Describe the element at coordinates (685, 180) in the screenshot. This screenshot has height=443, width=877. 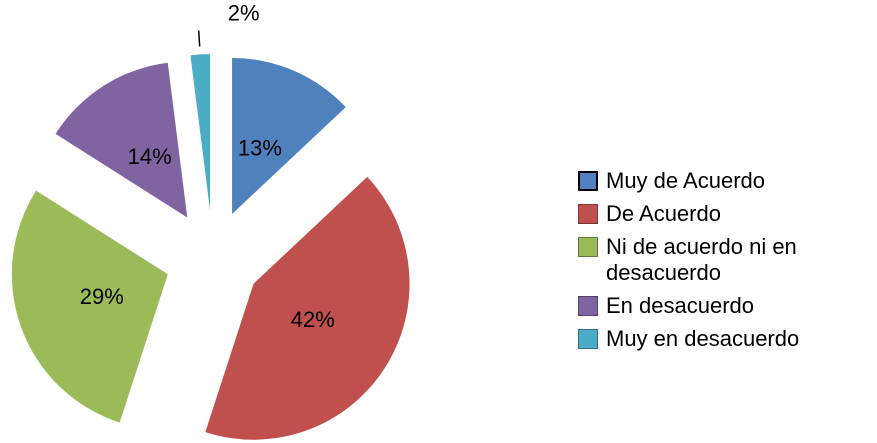
I see `legend-label: Muy de Acuerdo` at that location.